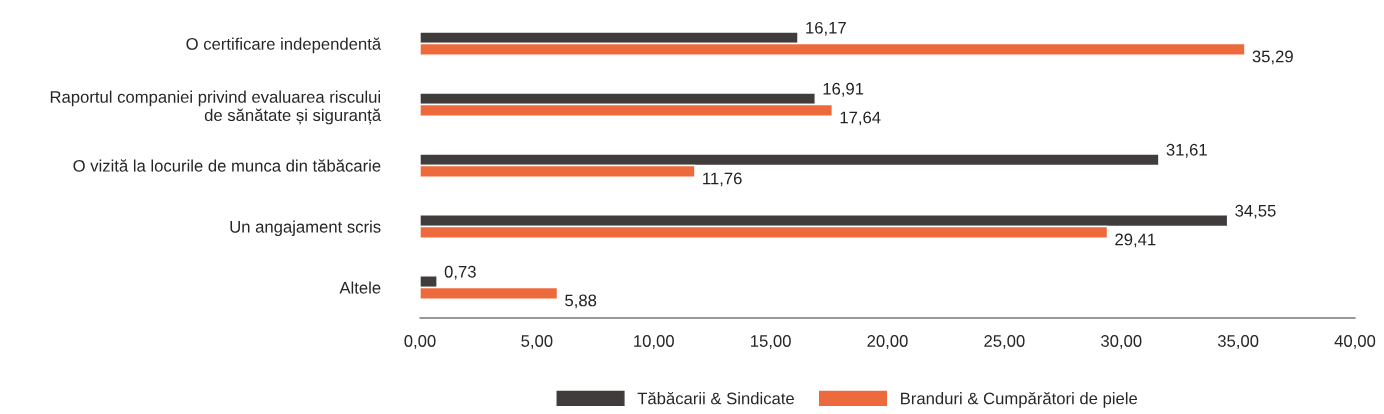 This screenshot has height=414, width=1384. What do you see at coordinates (1238, 342) in the screenshot?
I see `x-tick-label: 35,00` at bounding box center [1238, 342].